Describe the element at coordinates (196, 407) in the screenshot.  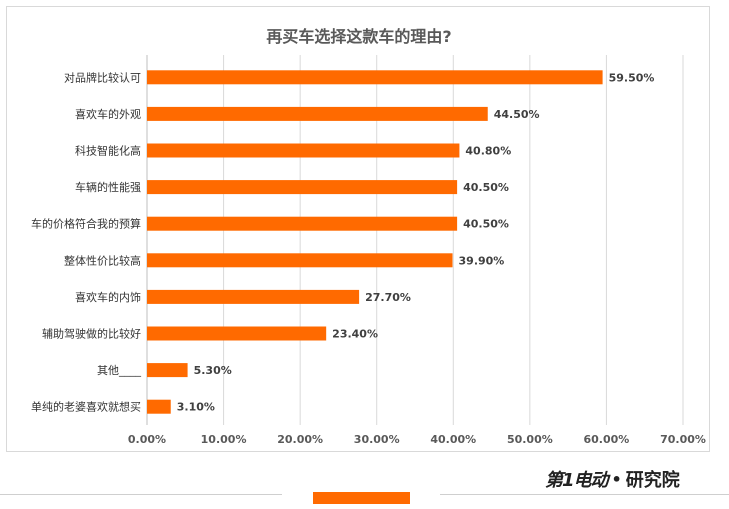
I see `data-label: 3.10%` at that location.